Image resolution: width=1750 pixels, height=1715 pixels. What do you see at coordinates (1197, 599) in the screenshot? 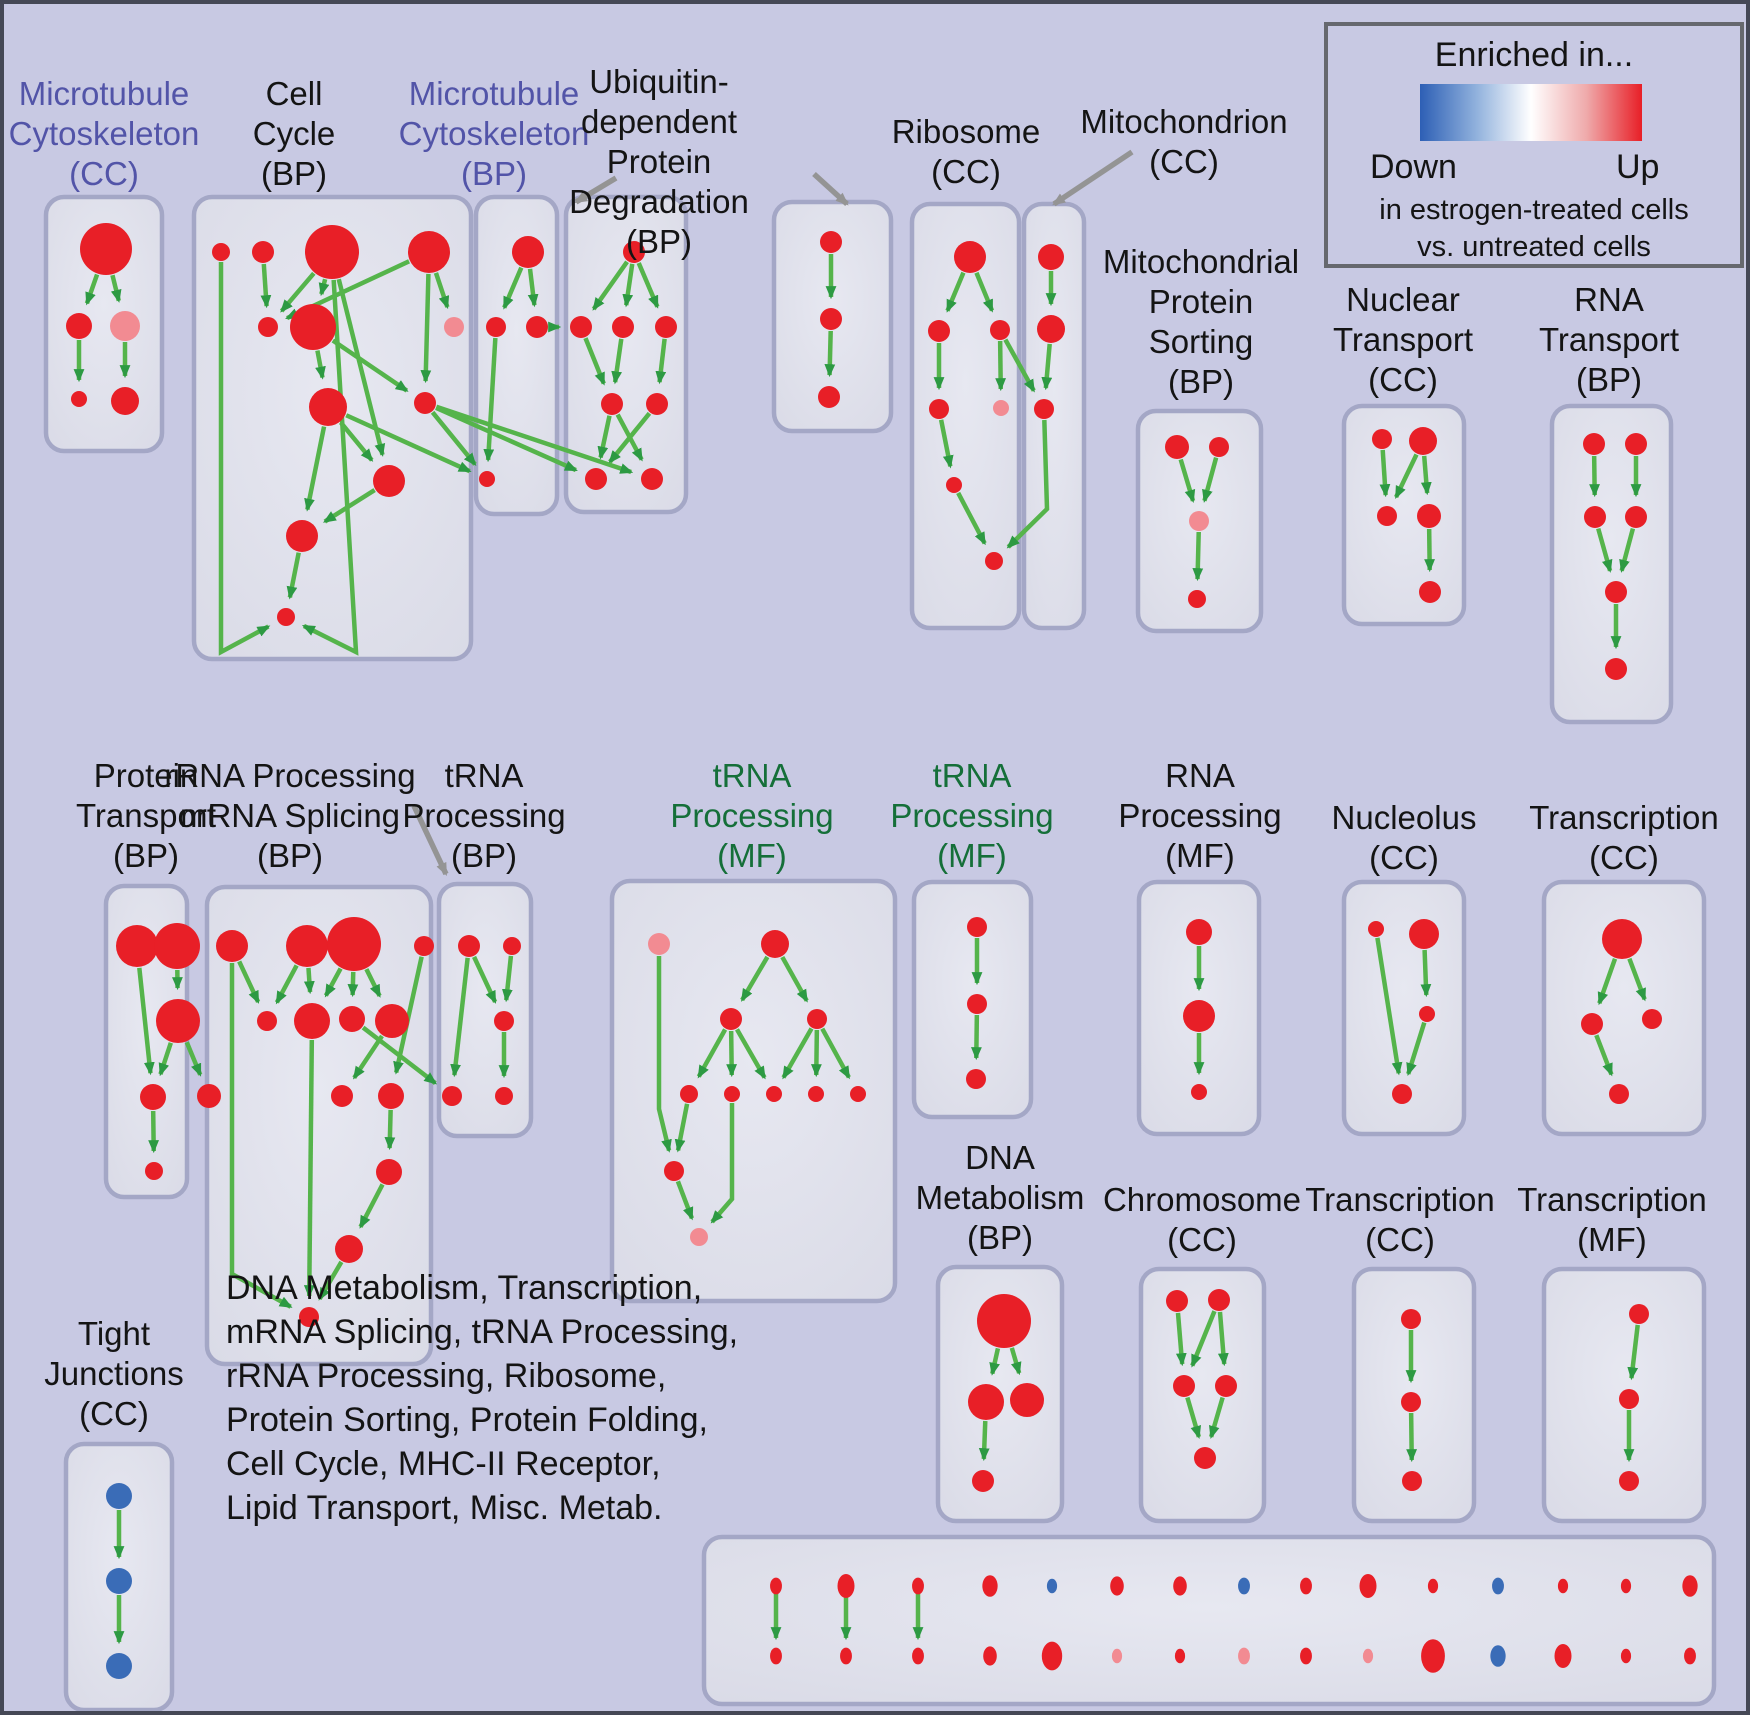
I see `node-s4` at bounding box center [1197, 599].